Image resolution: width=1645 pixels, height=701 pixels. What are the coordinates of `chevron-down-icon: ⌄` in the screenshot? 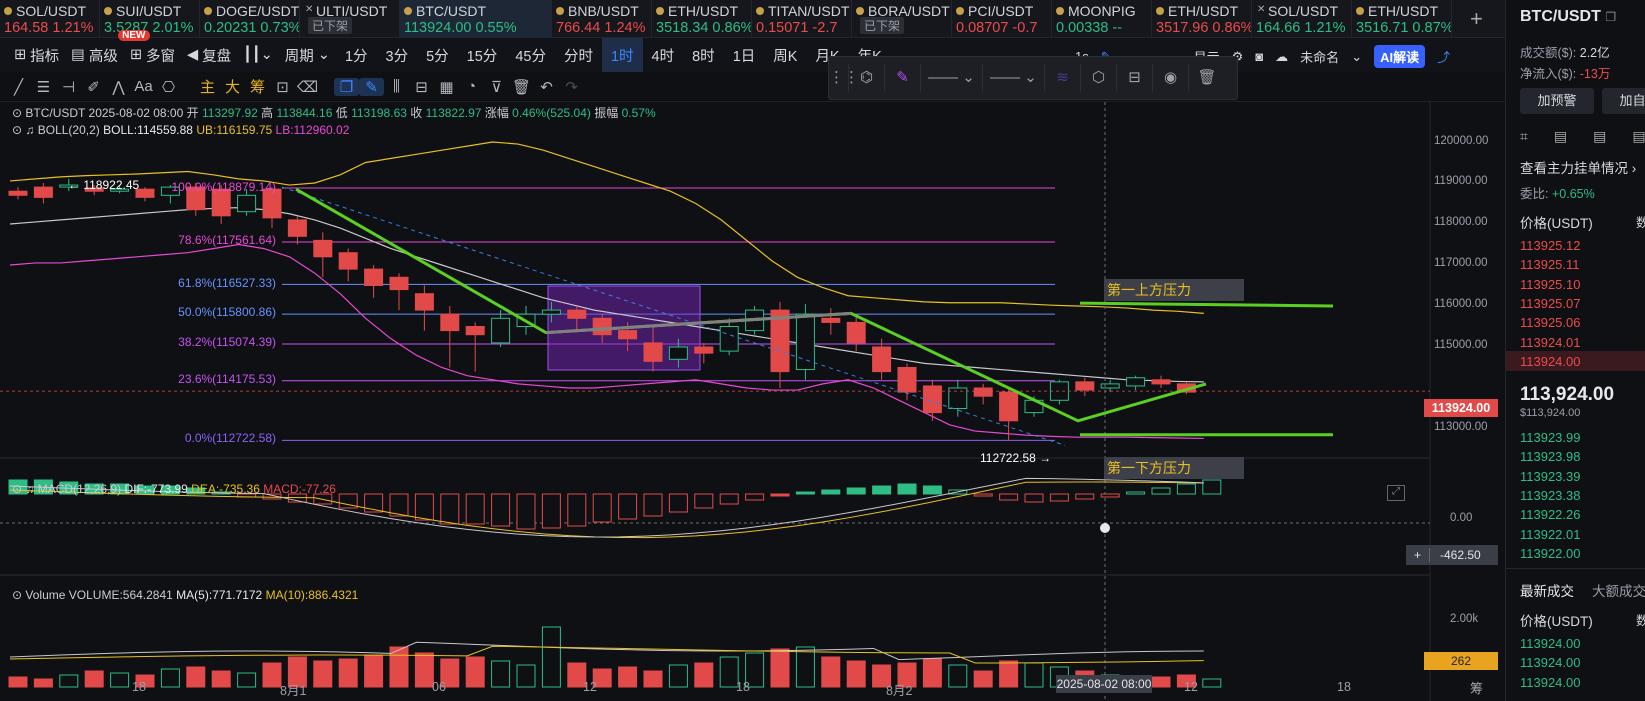 It's located at (1357, 56).